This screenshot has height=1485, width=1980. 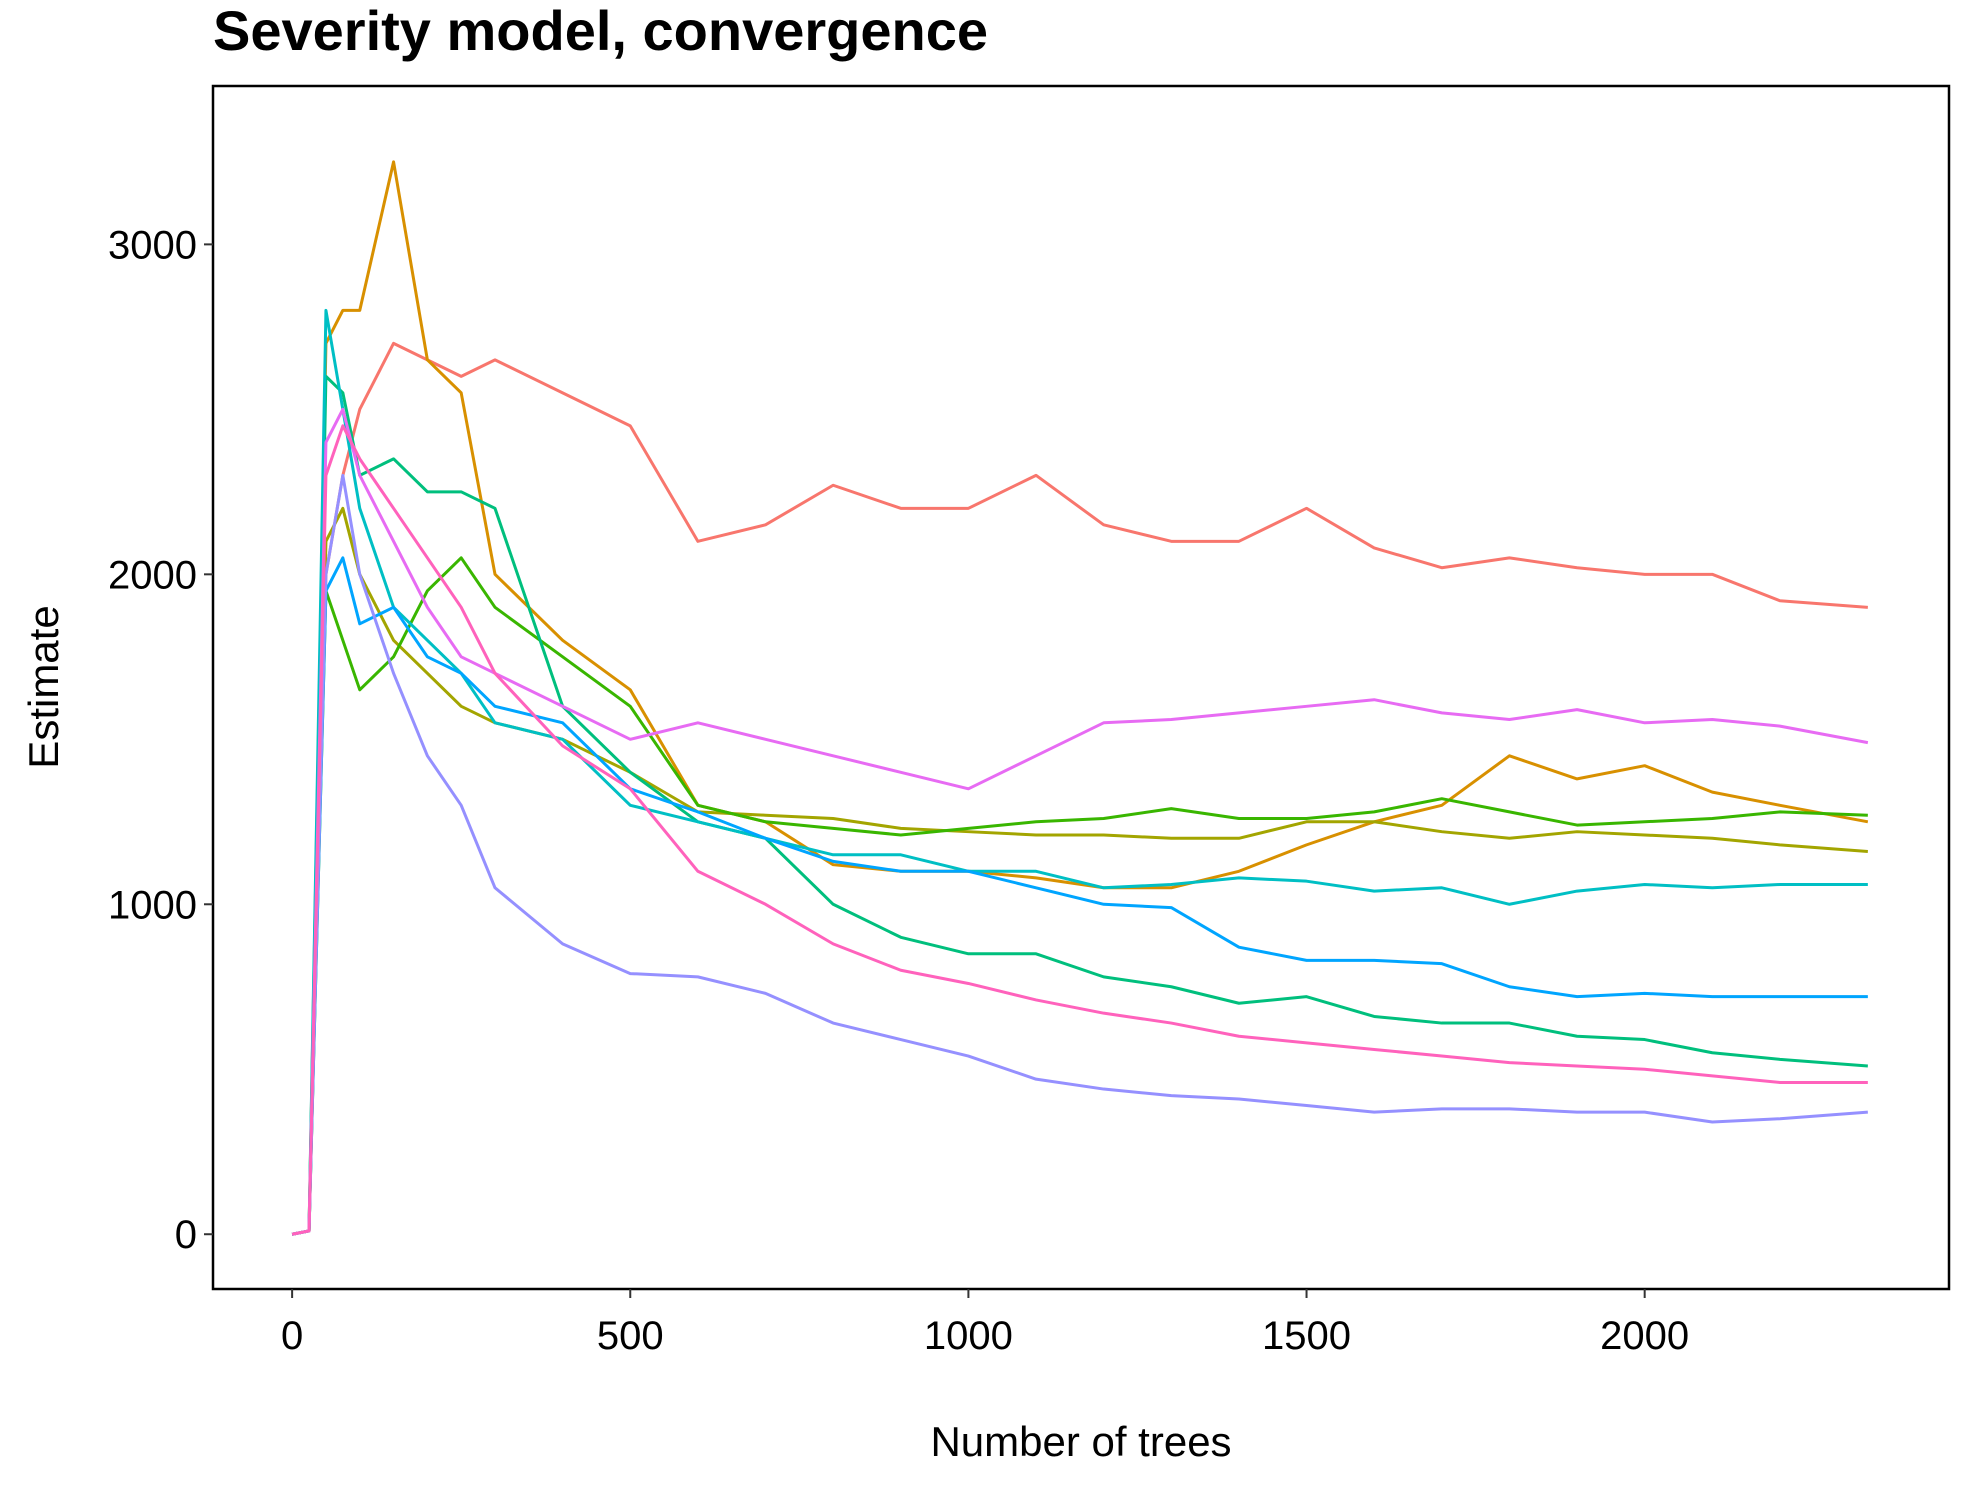 I want to click on x-tick-label: 0, so click(x=292, y=1336).